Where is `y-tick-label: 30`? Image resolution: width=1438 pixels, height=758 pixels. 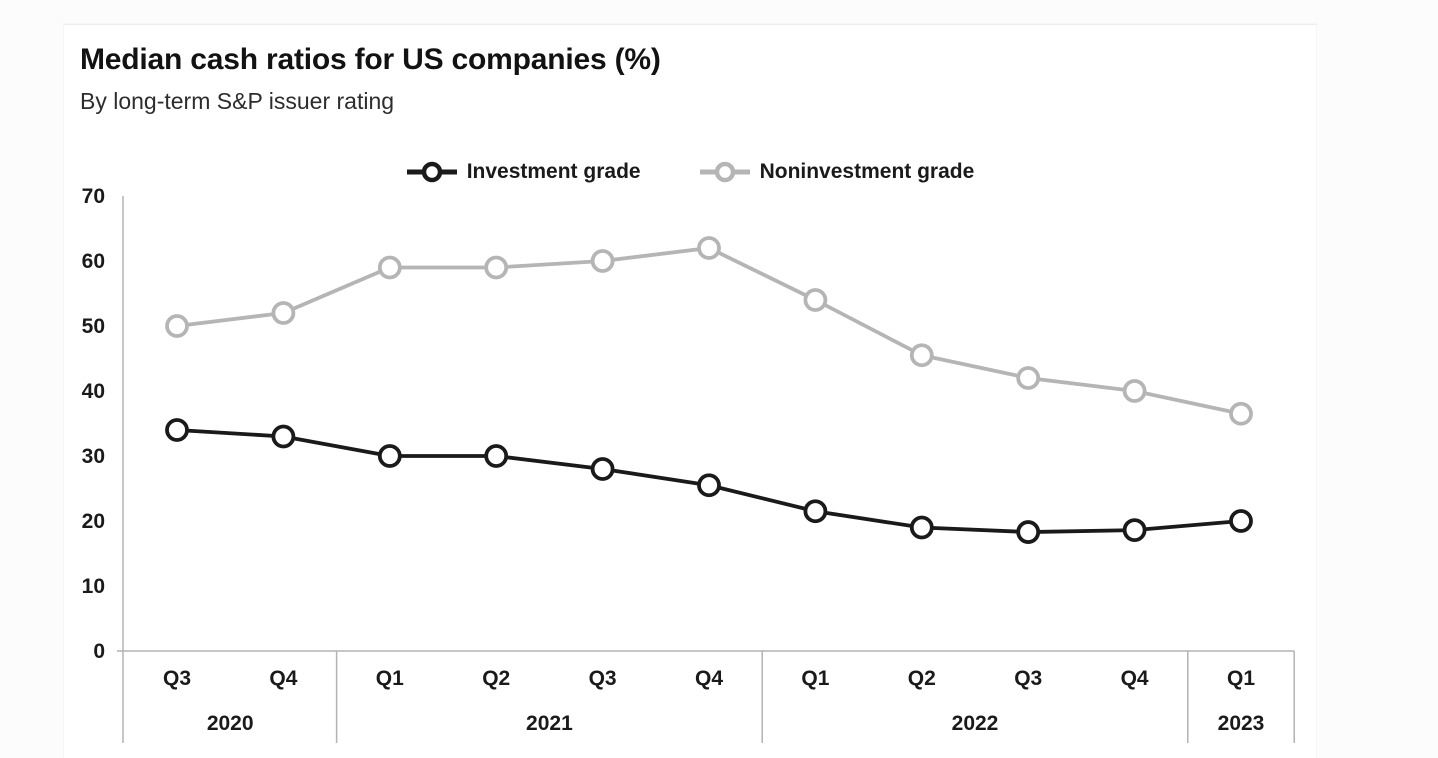 y-tick-label: 30 is located at coordinates (93, 456).